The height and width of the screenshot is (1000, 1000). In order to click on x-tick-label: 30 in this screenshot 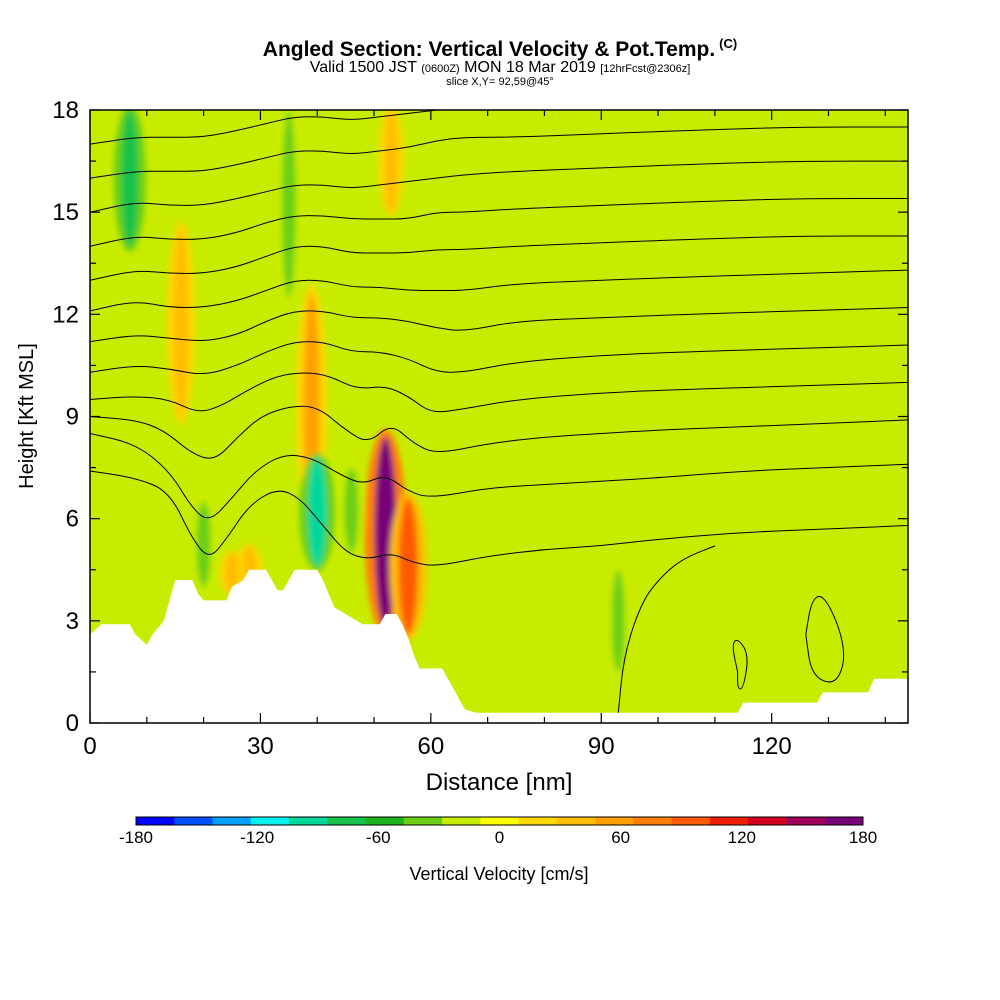, I will do `click(260, 746)`.